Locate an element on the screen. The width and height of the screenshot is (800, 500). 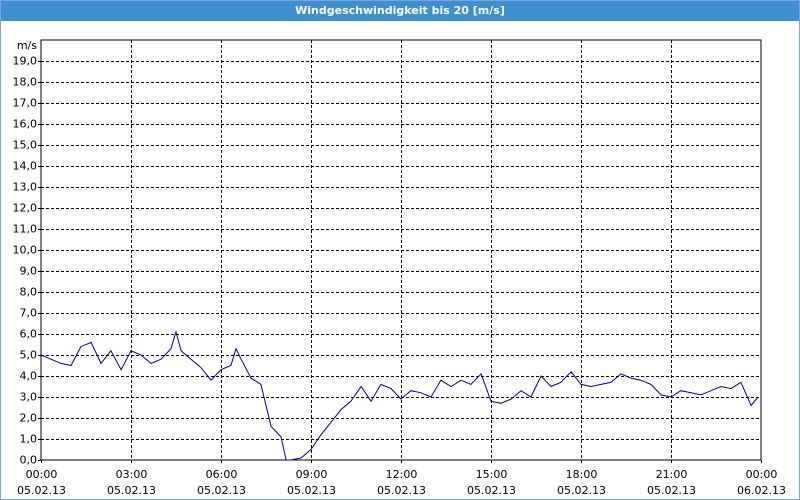
y-tick-label: 14,0 is located at coordinates (25, 166).